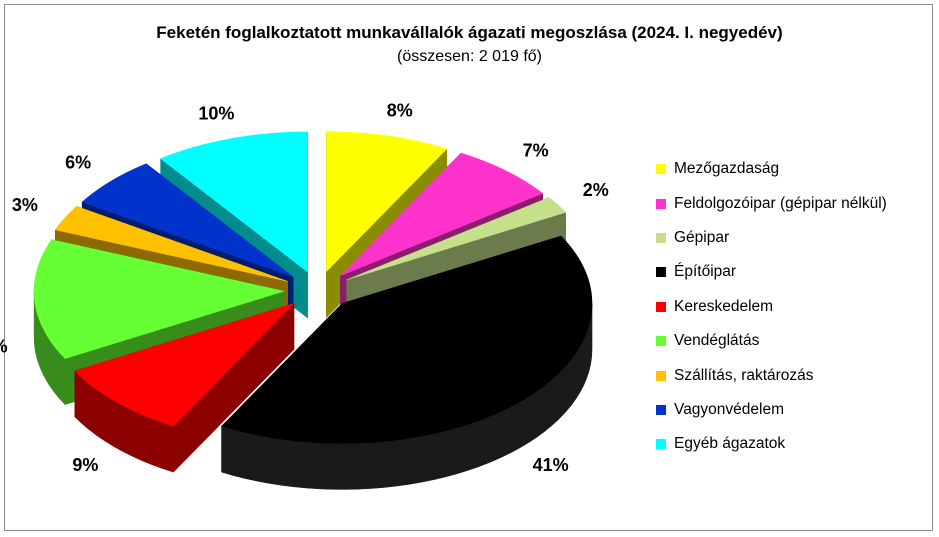 Image resolution: width=939 pixels, height=537 pixels. Describe the element at coordinates (400, 110) in the screenshot. I see `slice-value-label: 8%` at that location.